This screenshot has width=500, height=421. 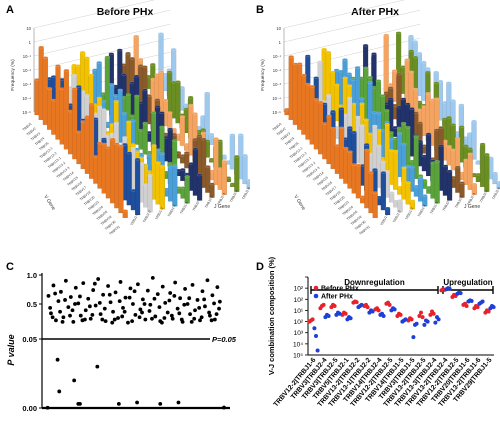 I want to click on panel-d-label: D, so click(x=260, y=267).